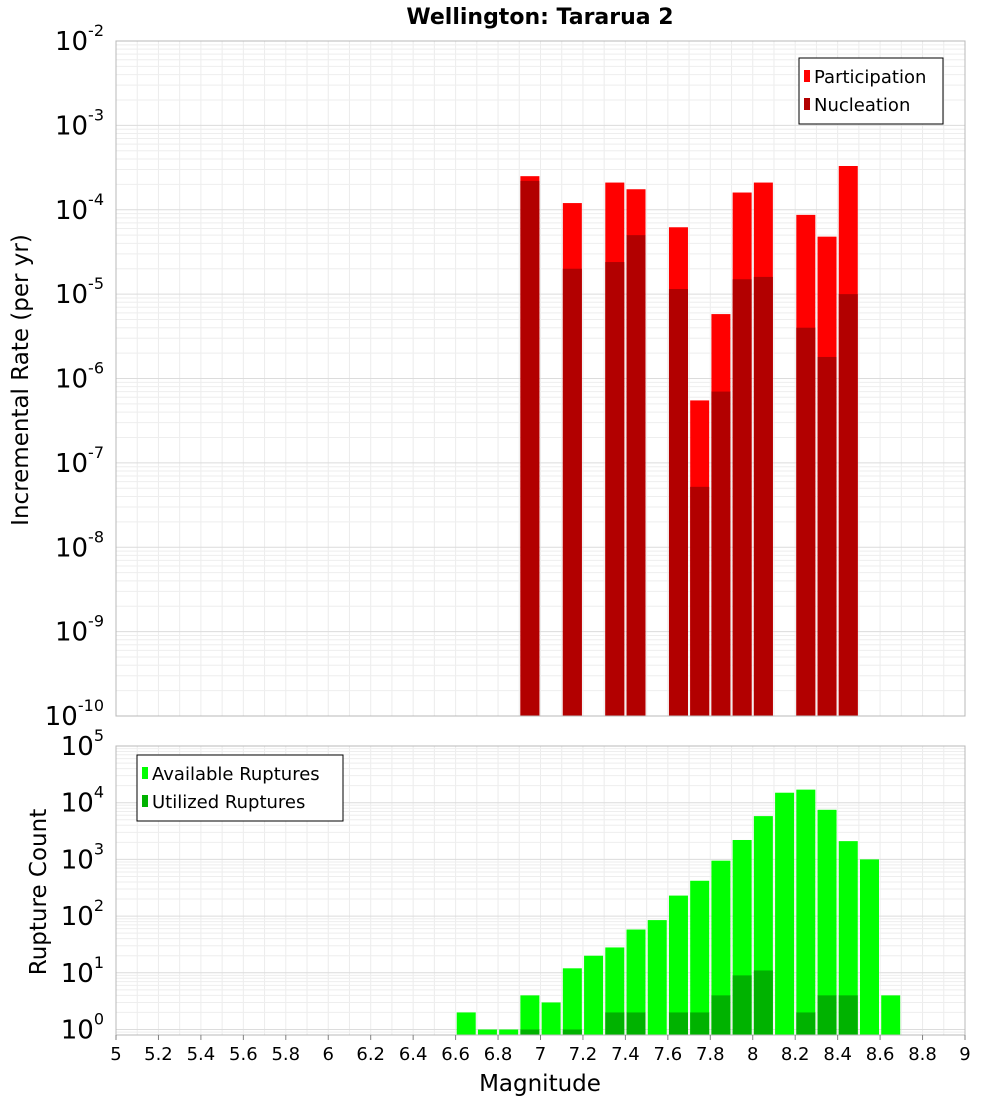 This screenshot has width=1000, height=1100. Describe the element at coordinates (79, 208) in the screenshot. I see `y-tick-label: 10⁻⁴` at that location.